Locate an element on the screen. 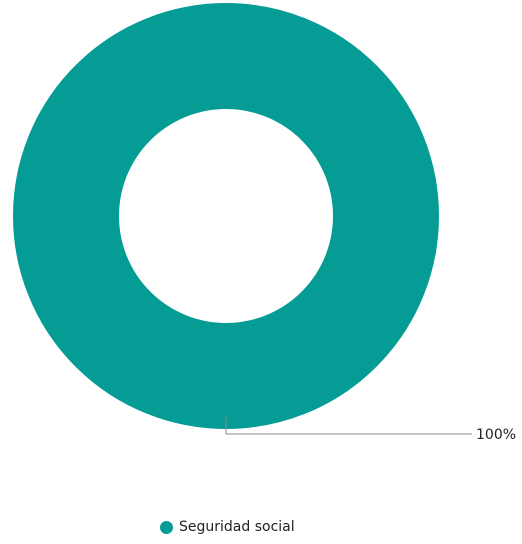 This screenshot has height=544, width=522. chart-legend: Seguridad social is located at coordinates (227, 527).